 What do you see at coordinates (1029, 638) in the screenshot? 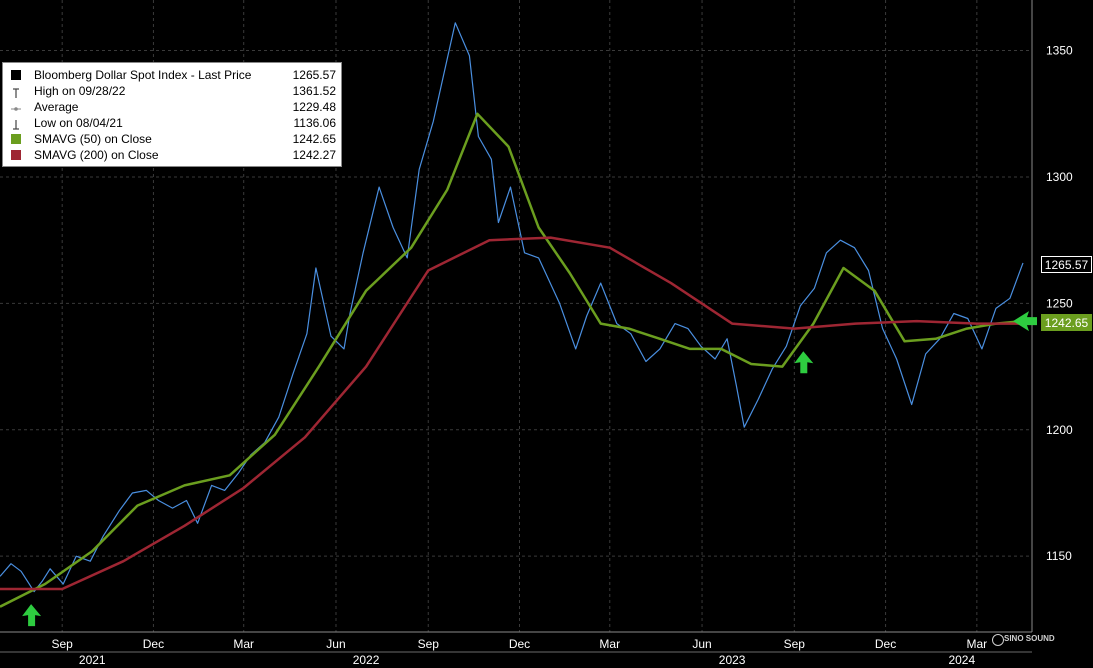
I see `watermark-text: SINO SOUND` at bounding box center [1029, 638].